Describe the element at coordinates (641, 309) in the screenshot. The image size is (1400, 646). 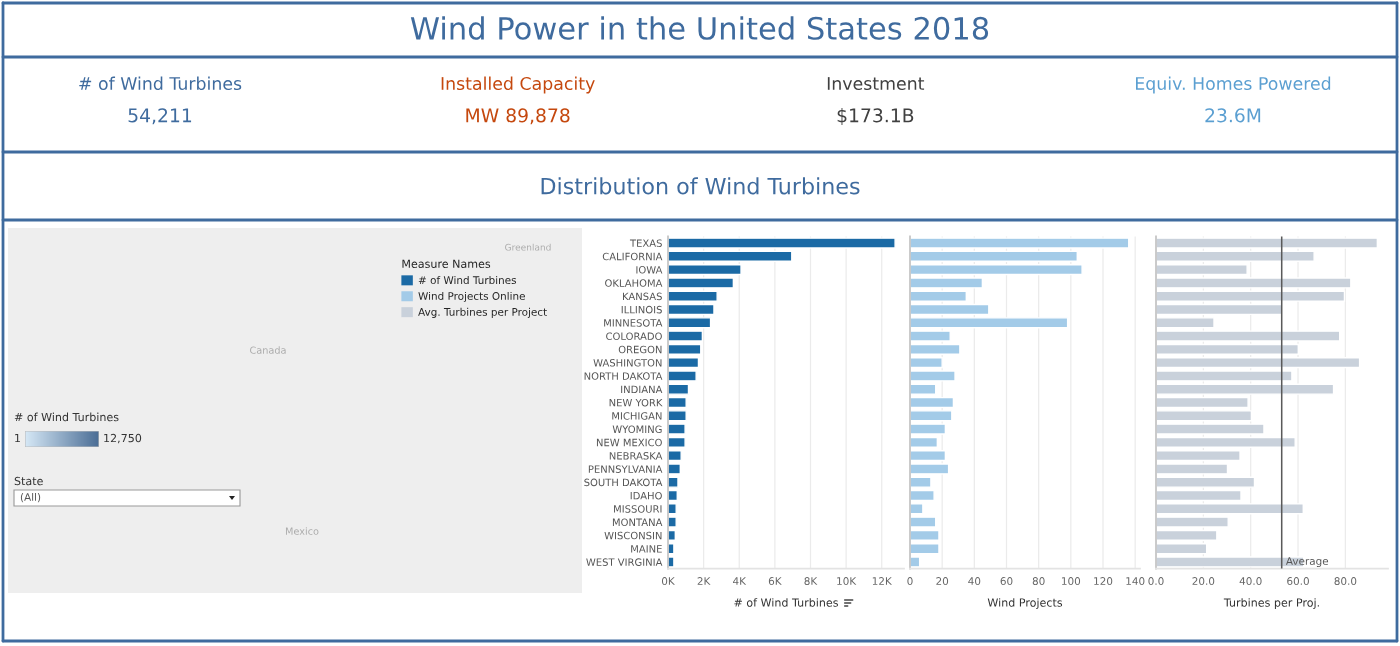
I see `y-tick-label: ILLINOIS` at that location.